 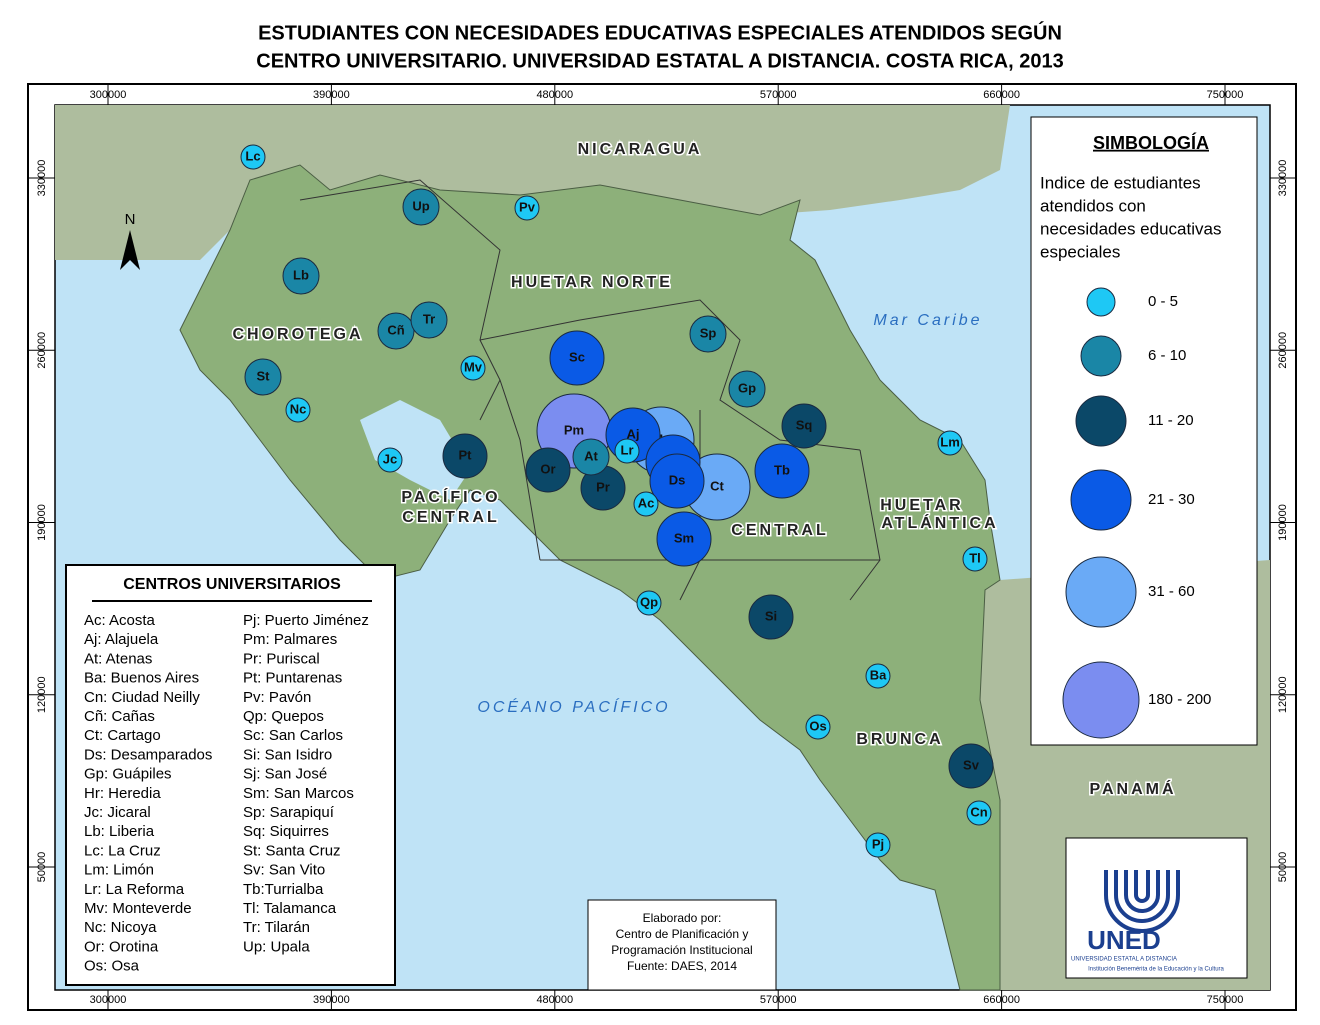 What do you see at coordinates (1080, 251) in the screenshot?
I see `legend-subtitle: especiales` at bounding box center [1080, 251].